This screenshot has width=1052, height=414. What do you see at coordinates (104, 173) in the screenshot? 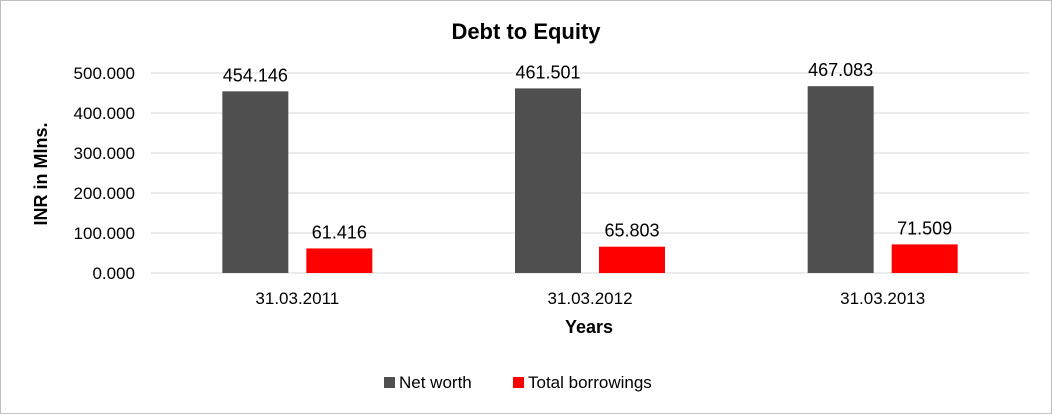
I see `y-tick-labels: 0.000 100.000 200.000 300.000 400.000 500.000` at bounding box center [104, 173].